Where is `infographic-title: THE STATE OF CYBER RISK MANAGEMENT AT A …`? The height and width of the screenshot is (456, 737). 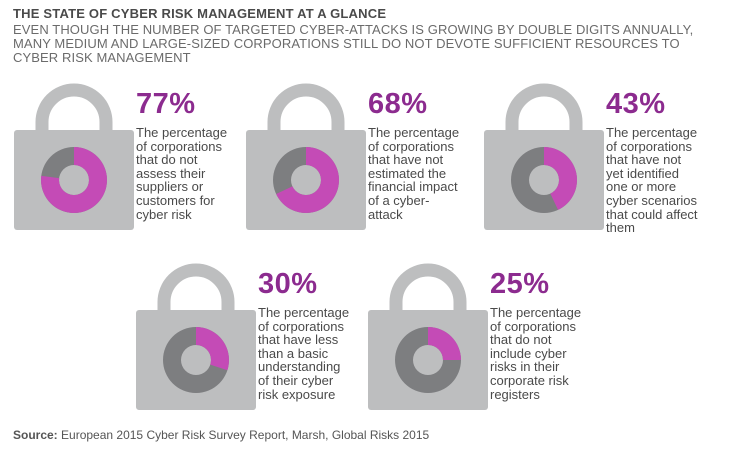
infographic-title: THE STATE OF CYBER RISK MANAGEMENT AT A … is located at coordinates (200, 13).